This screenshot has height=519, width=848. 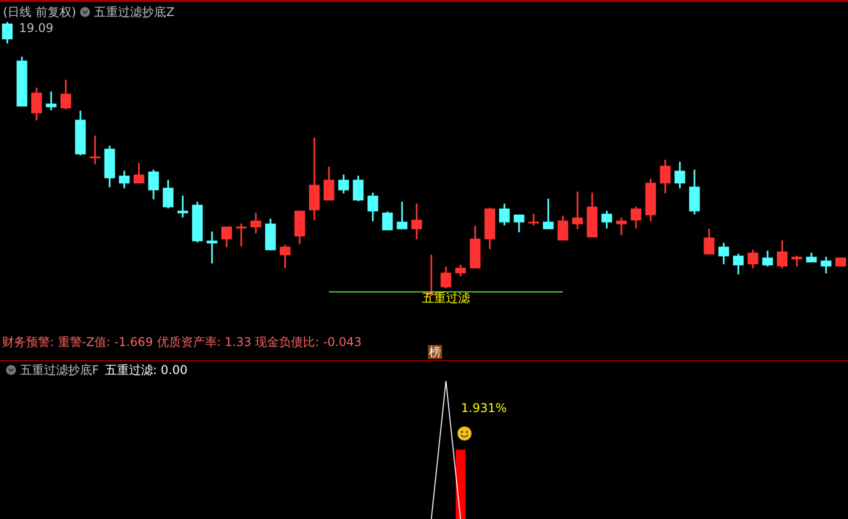 I want to click on chart-title: (日线 前复权), so click(x=39, y=12).